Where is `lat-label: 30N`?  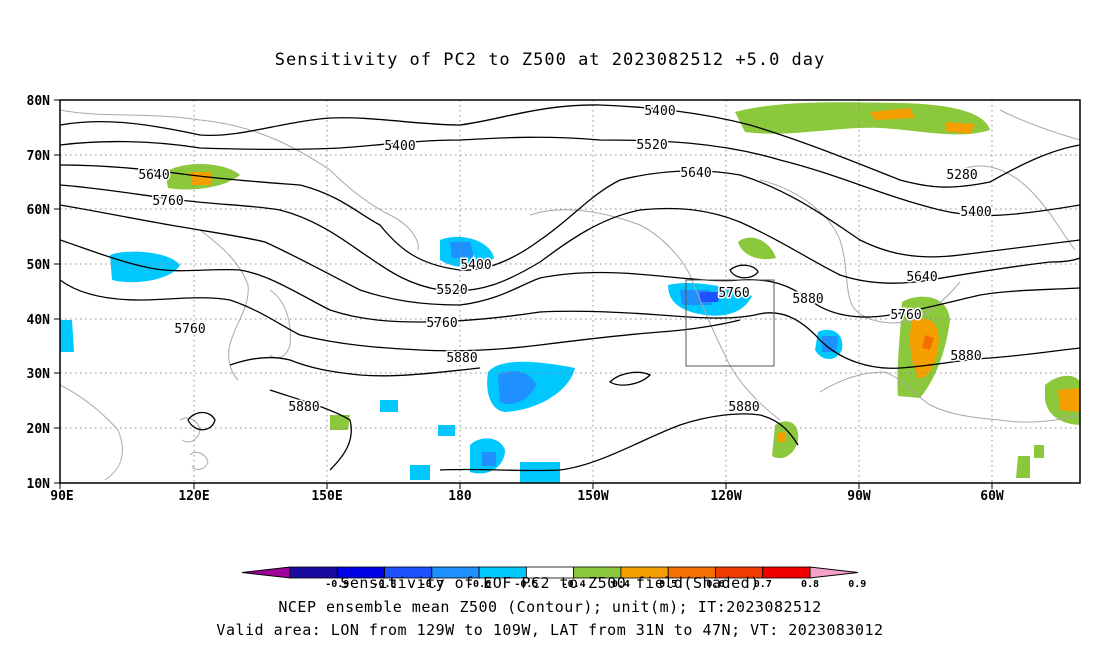 lat-label: 30N is located at coordinates (39, 374).